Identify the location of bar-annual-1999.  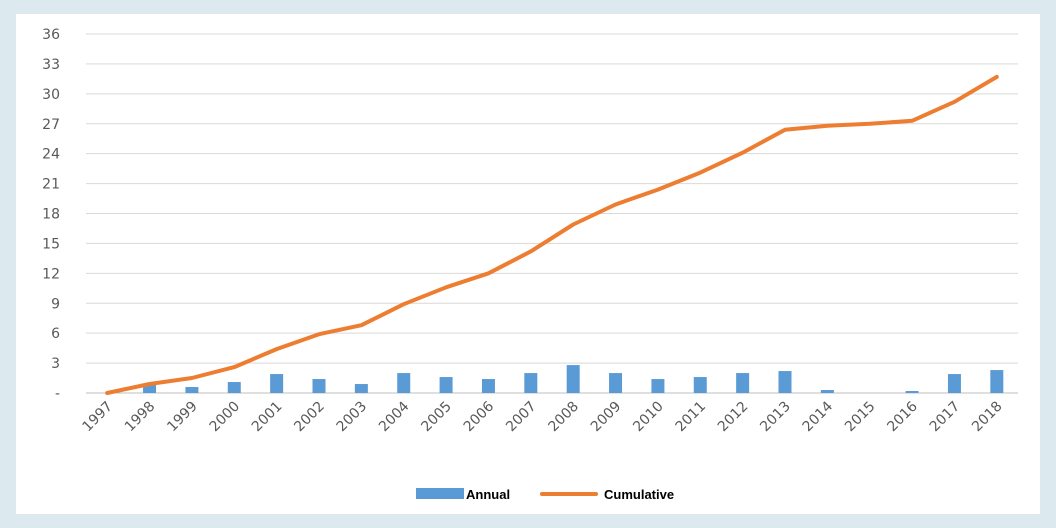
(192, 390).